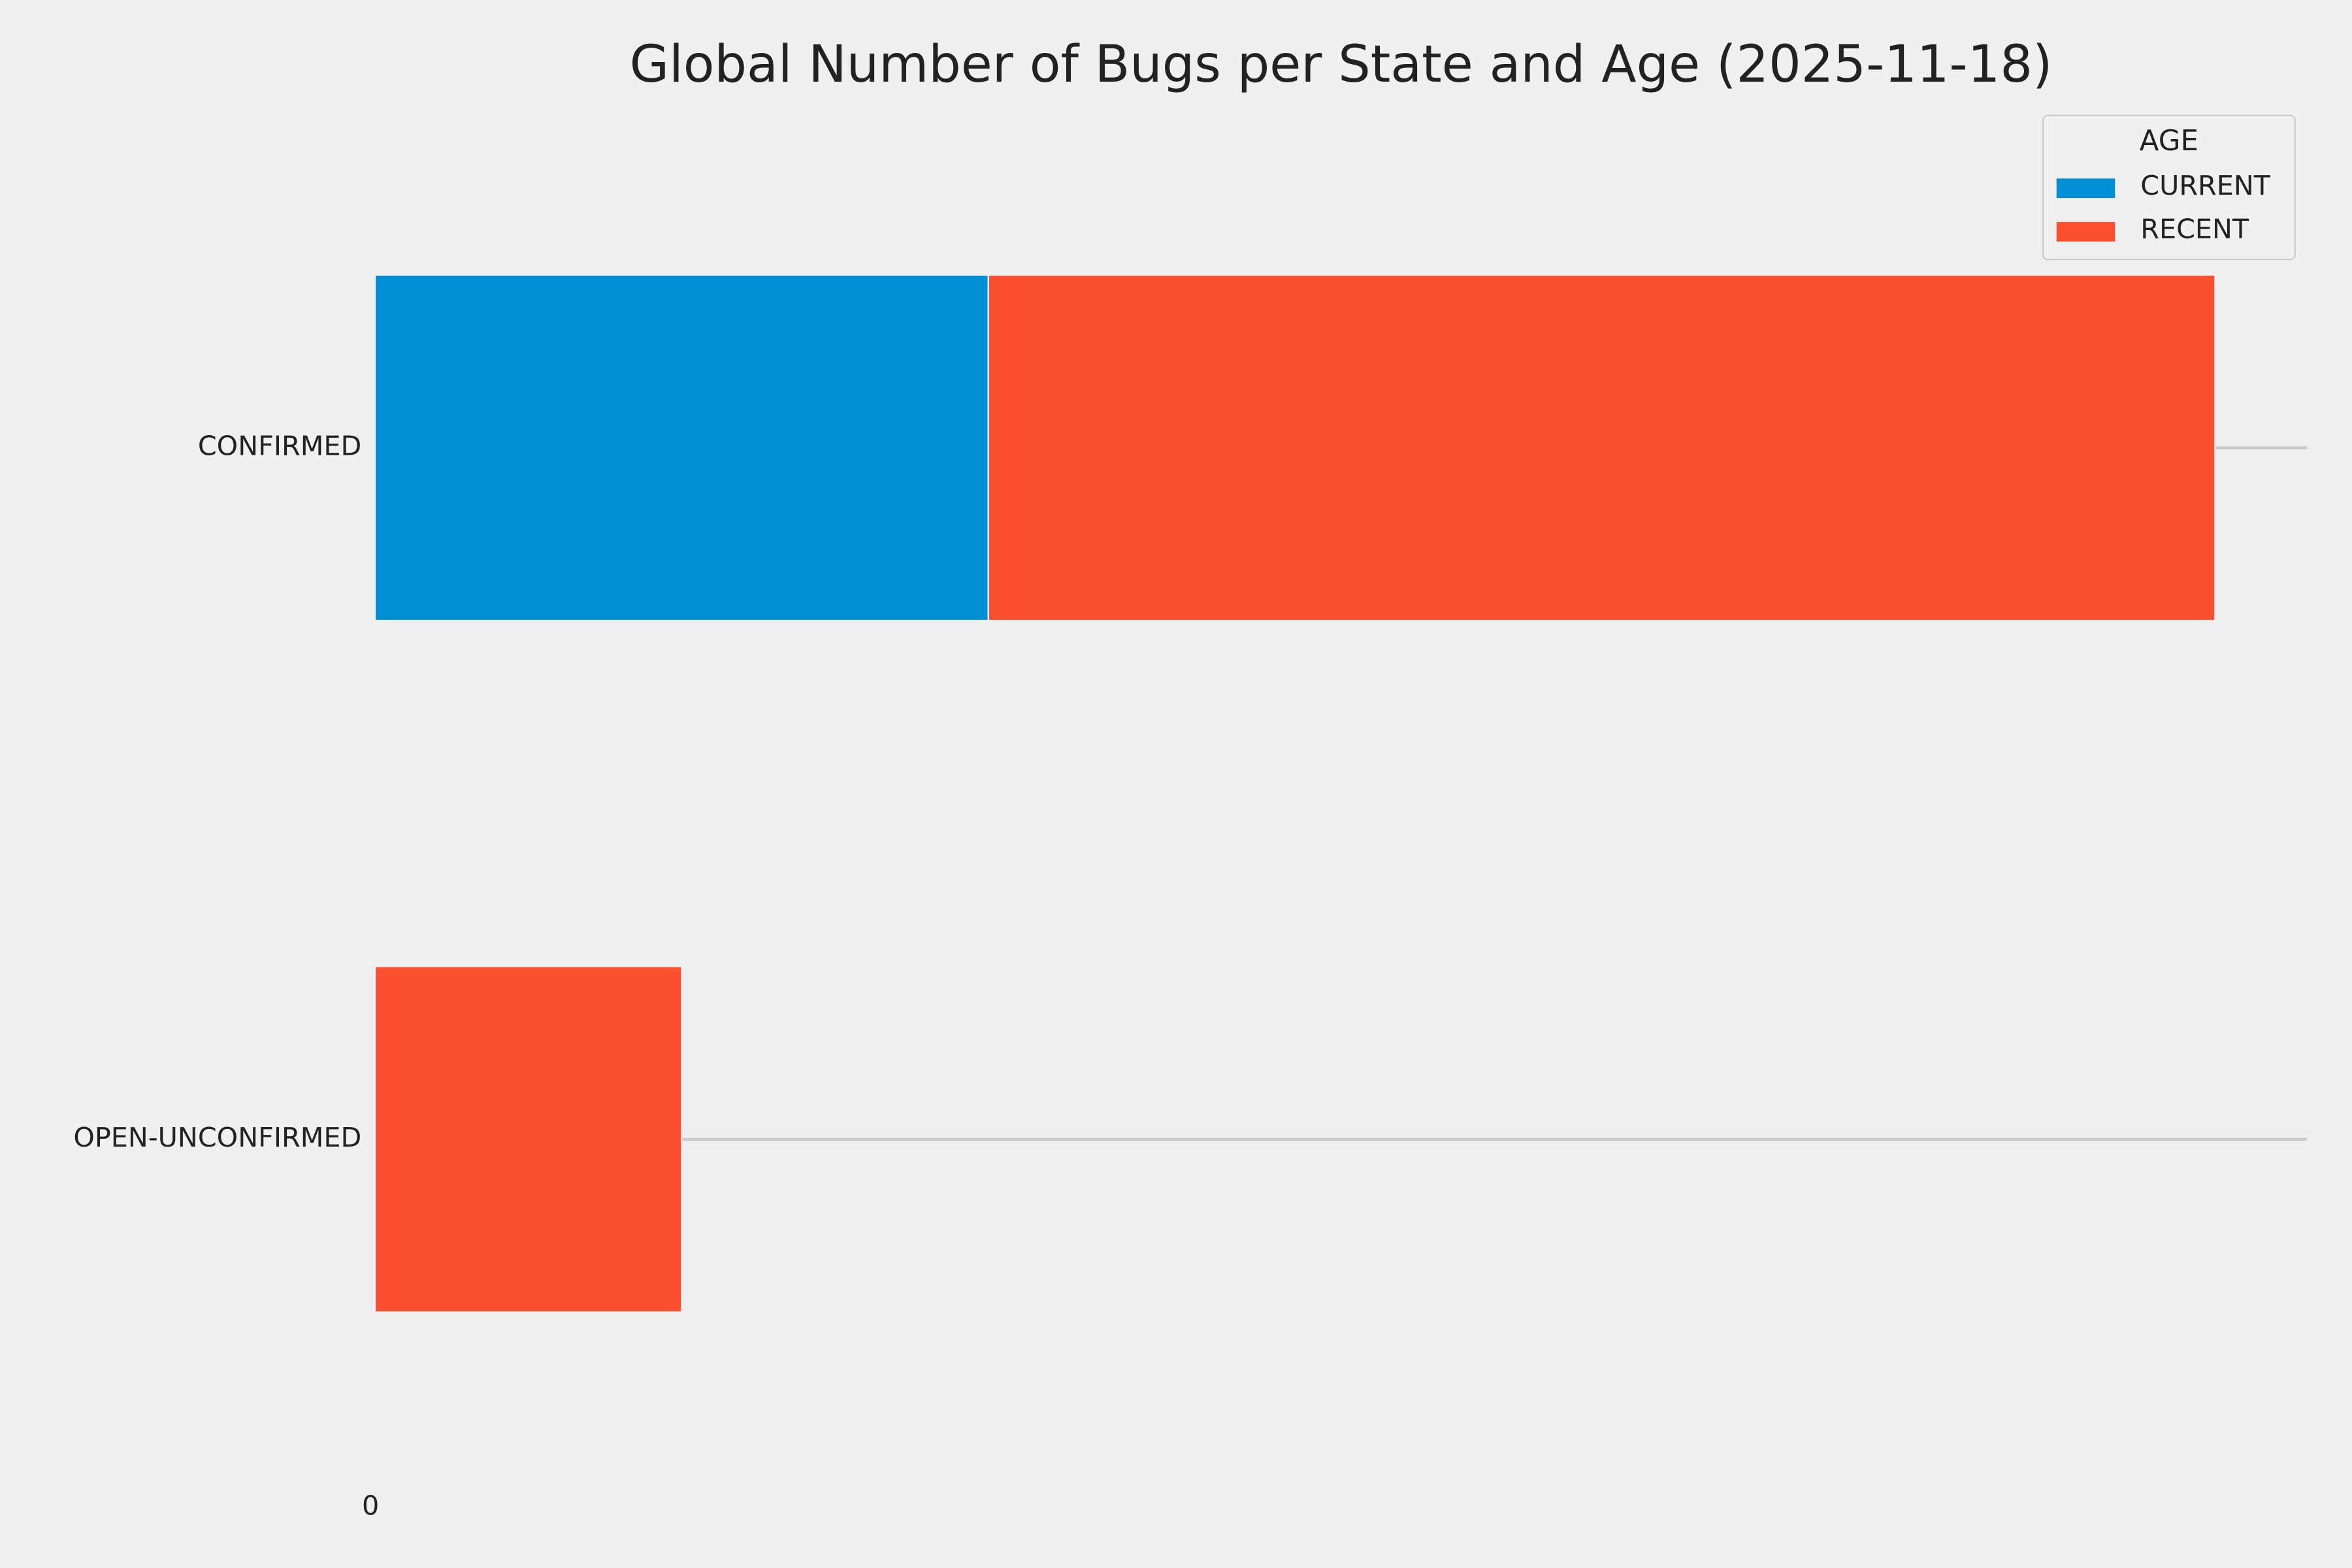 The image size is (2352, 1568). What do you see at coordinates (2205, 185) in the screenshot?
I see `legend-label: CURRENT` at bounding box center [2205, 185].